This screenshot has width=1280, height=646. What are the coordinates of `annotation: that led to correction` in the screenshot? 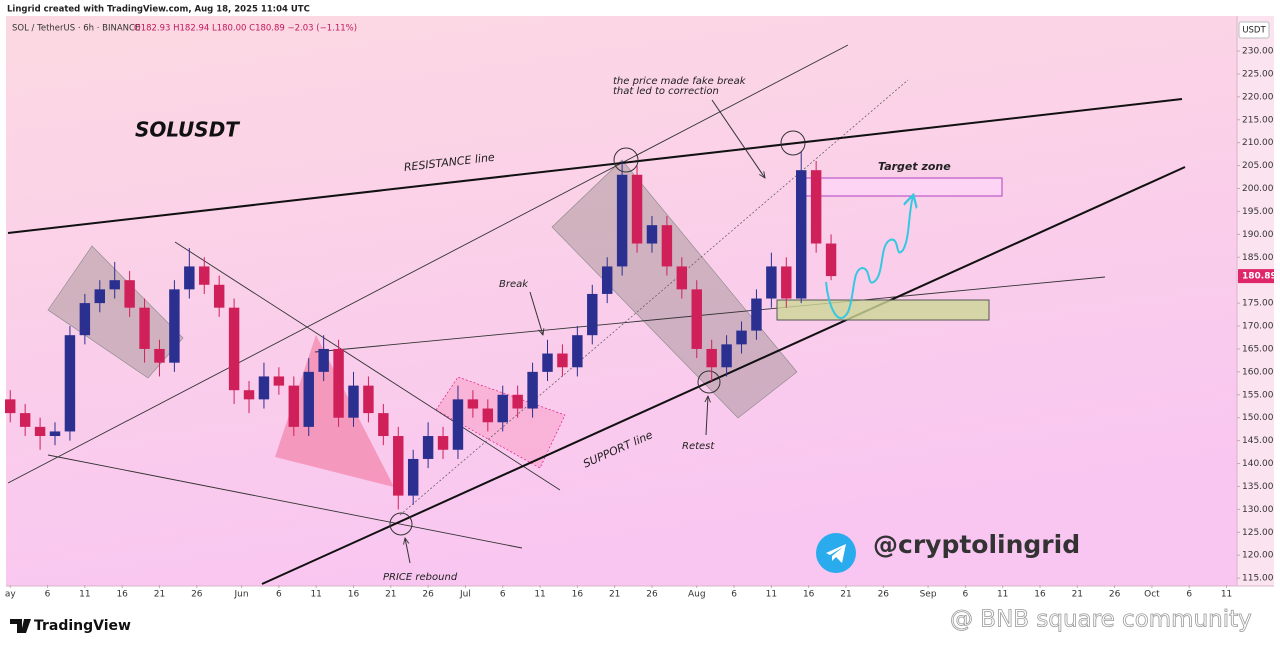 It's located at (666, 91).